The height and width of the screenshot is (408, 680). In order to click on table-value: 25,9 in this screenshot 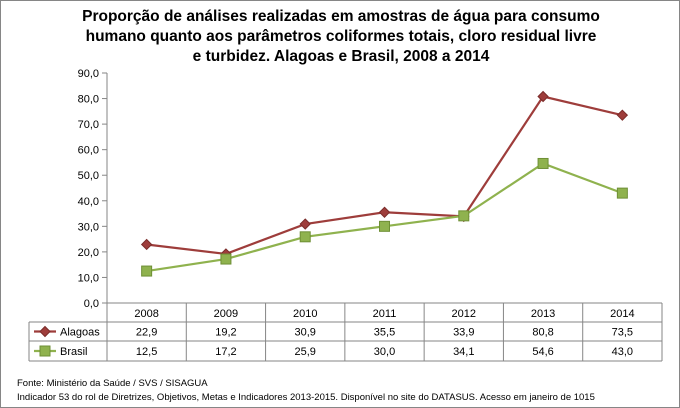, I will do `click(305, 352)`.